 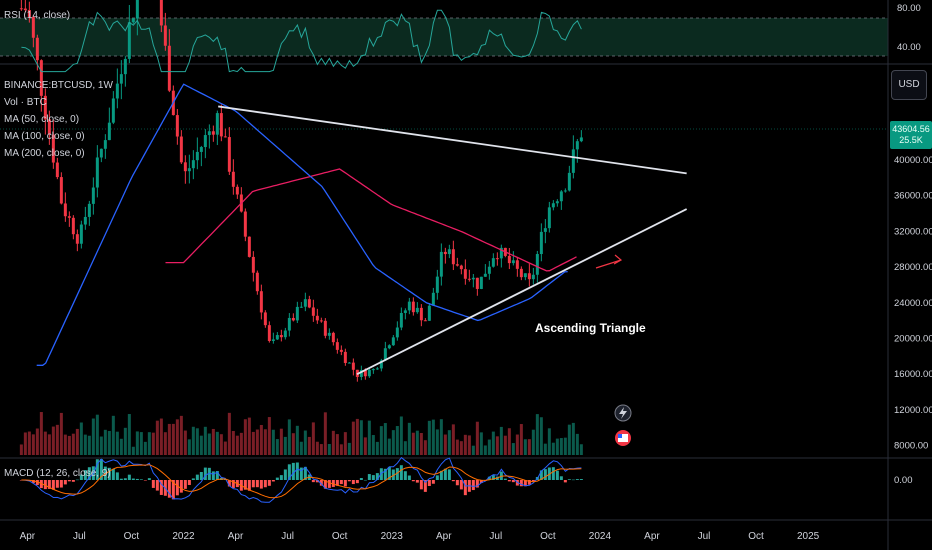 I want to click on lightning-icon, so click(x=623, y=413).